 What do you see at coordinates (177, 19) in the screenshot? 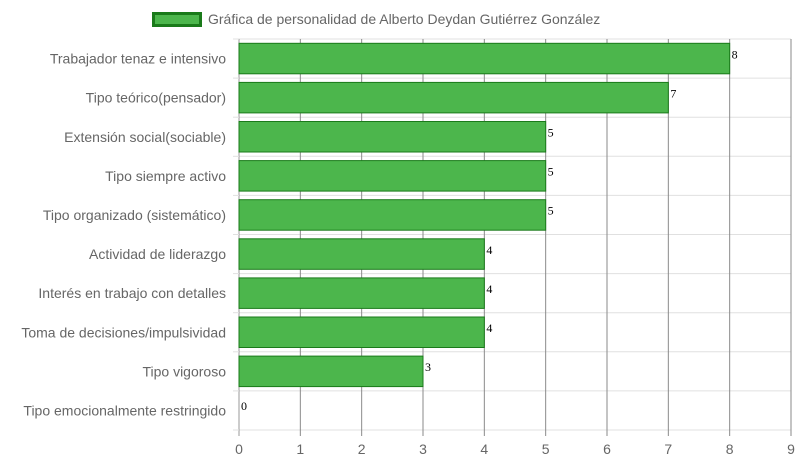
I see `legend-swatch` at bounding box center [177, 19].